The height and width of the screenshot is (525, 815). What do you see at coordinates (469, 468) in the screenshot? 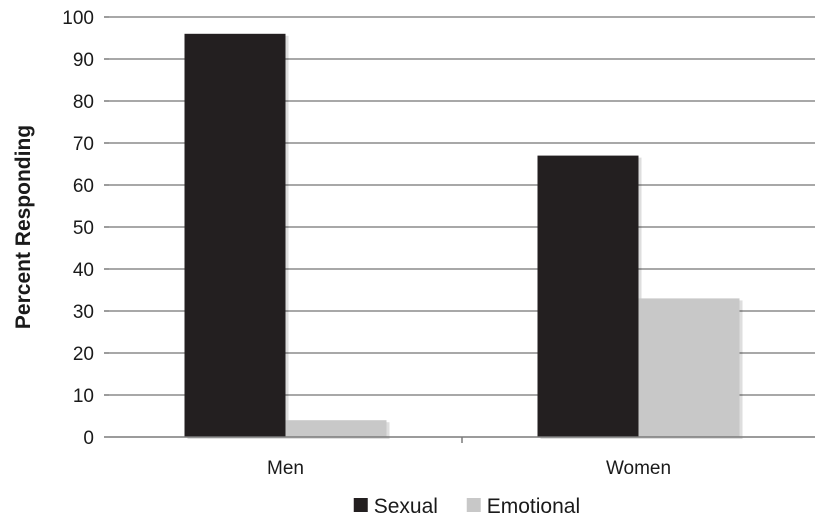
I see `x-tick-labels: Men Women` at bounding box center [469, 468].